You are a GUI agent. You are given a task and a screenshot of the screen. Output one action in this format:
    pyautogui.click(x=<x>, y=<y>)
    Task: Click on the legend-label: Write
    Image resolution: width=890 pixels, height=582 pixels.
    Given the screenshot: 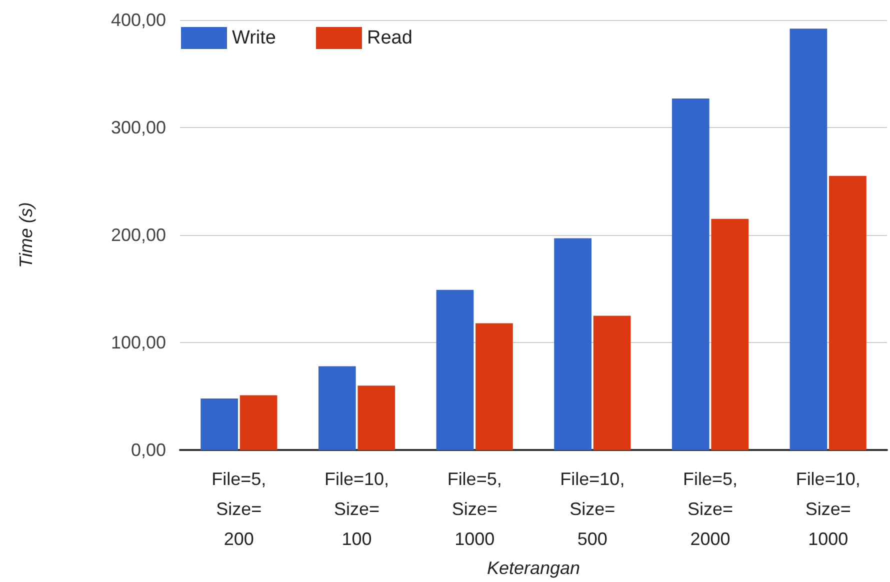 What is the action you would take?
    pyautogui.click(x=254, y=38)
    